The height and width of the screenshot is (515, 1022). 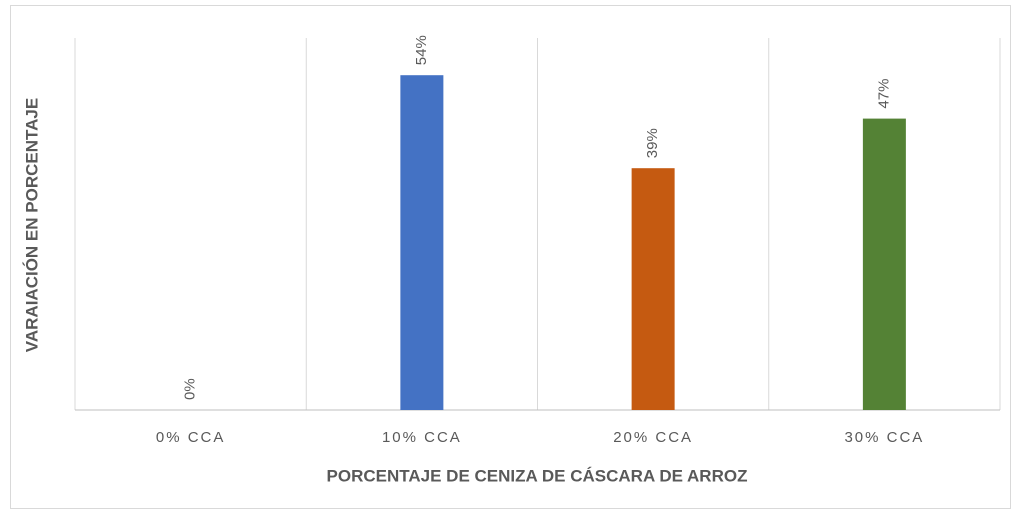 I want to click on x-tick-label: 20% CCA, so click(x=653, y=437).